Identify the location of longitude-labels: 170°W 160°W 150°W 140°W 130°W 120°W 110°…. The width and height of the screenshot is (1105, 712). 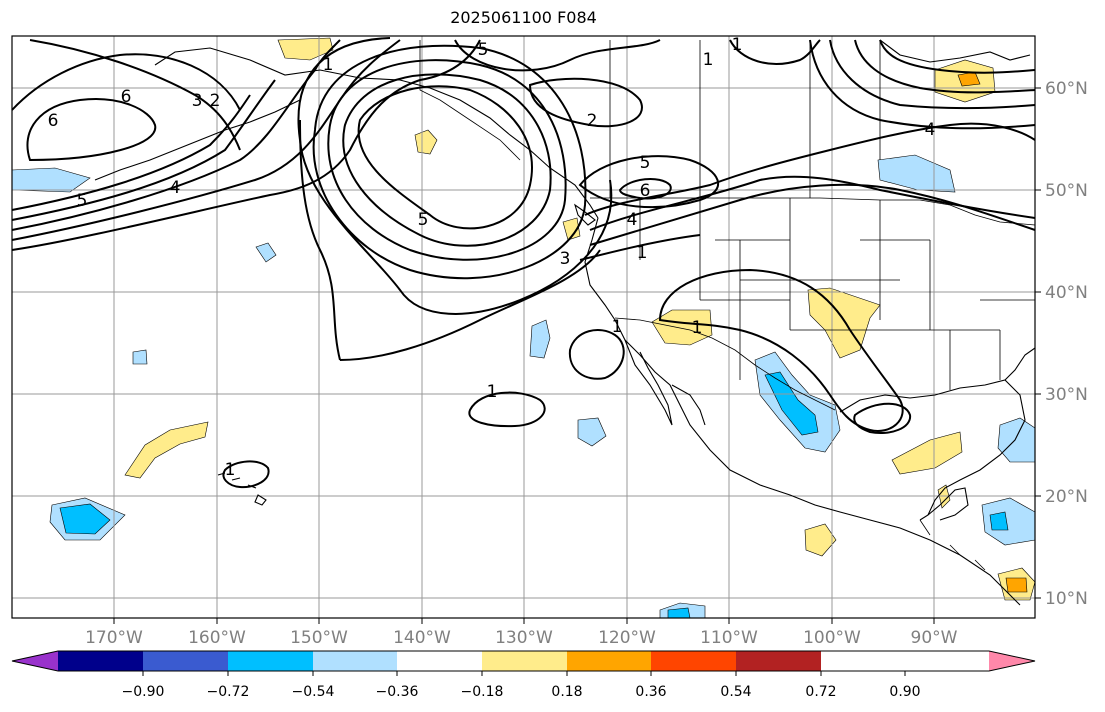
(521, 638).